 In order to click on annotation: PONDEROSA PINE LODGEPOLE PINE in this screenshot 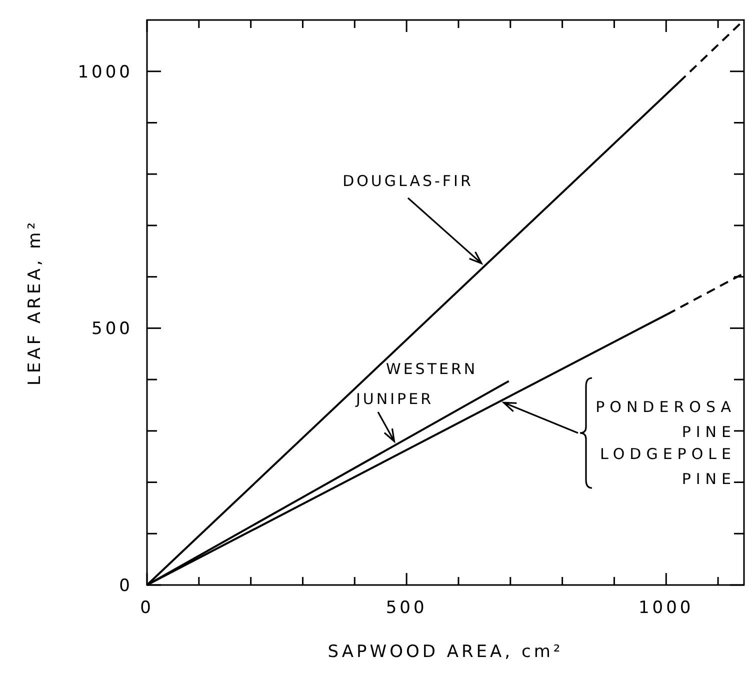, I will do `click(666, 443)`.